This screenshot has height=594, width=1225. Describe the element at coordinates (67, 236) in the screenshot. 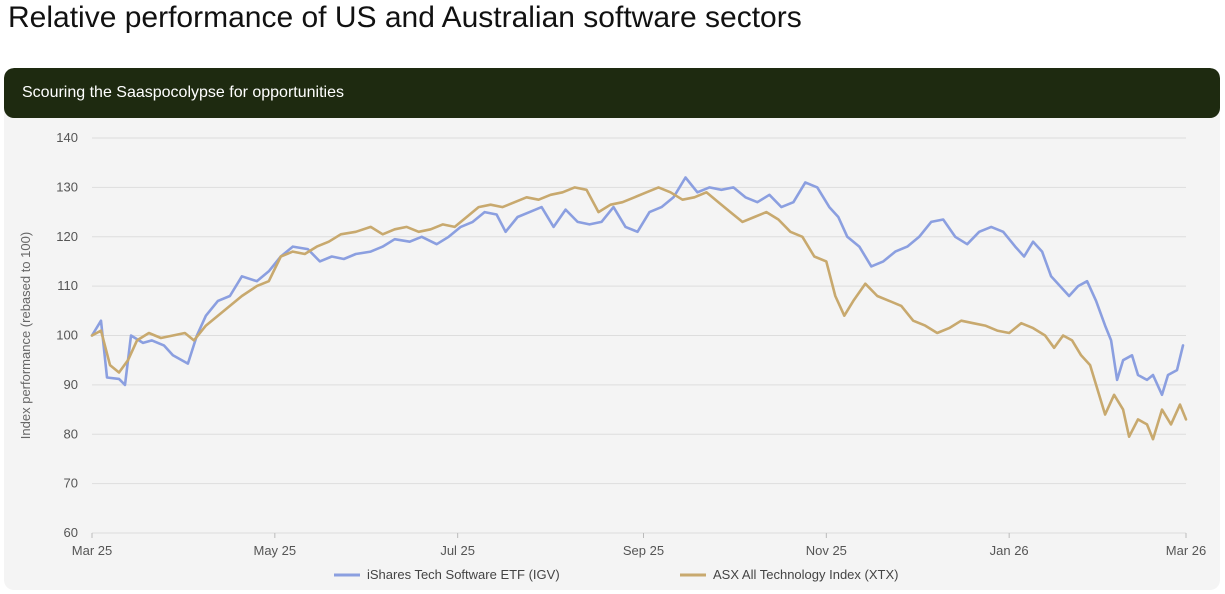

I see `y-tick-label: 120` at that location.